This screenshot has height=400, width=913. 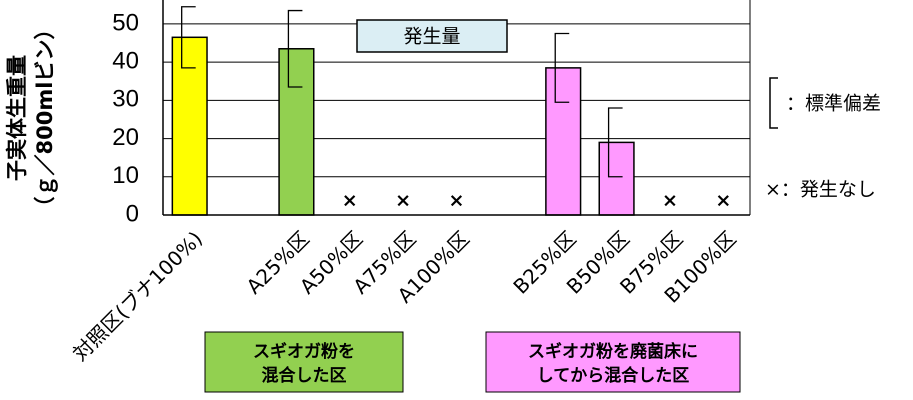 What do you see at coordinates (45, 118) in the screenshot?
I see `y-axis-title: （ｇ／800mlビン）` at bounding box center [45, 118].